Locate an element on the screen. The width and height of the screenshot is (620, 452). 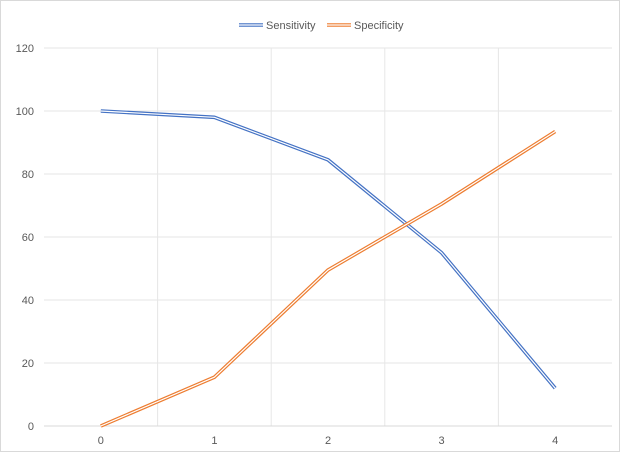
legend-item-sensitivity: Sensitivity is located at coordinates (277, 26).